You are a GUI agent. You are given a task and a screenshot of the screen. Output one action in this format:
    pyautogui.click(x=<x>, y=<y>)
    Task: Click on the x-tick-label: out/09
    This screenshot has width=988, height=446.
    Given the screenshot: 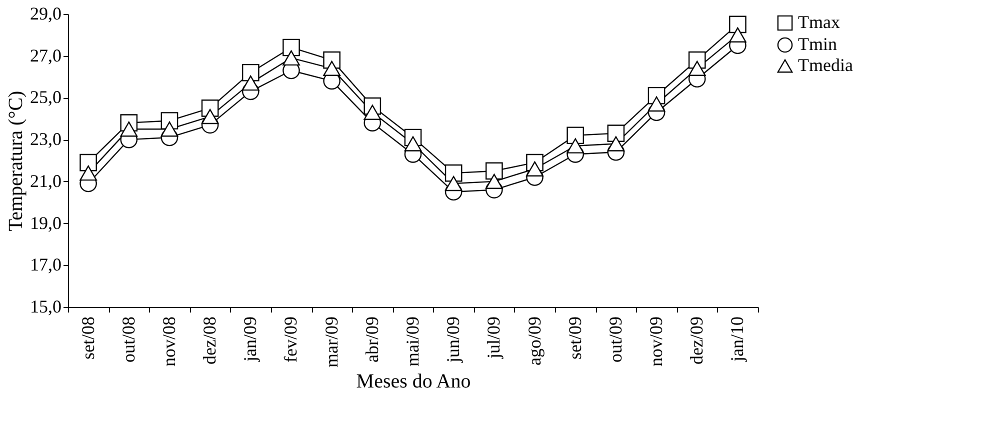 What is the action you would take?
    pyautogui.click(x=615, y=339)
    